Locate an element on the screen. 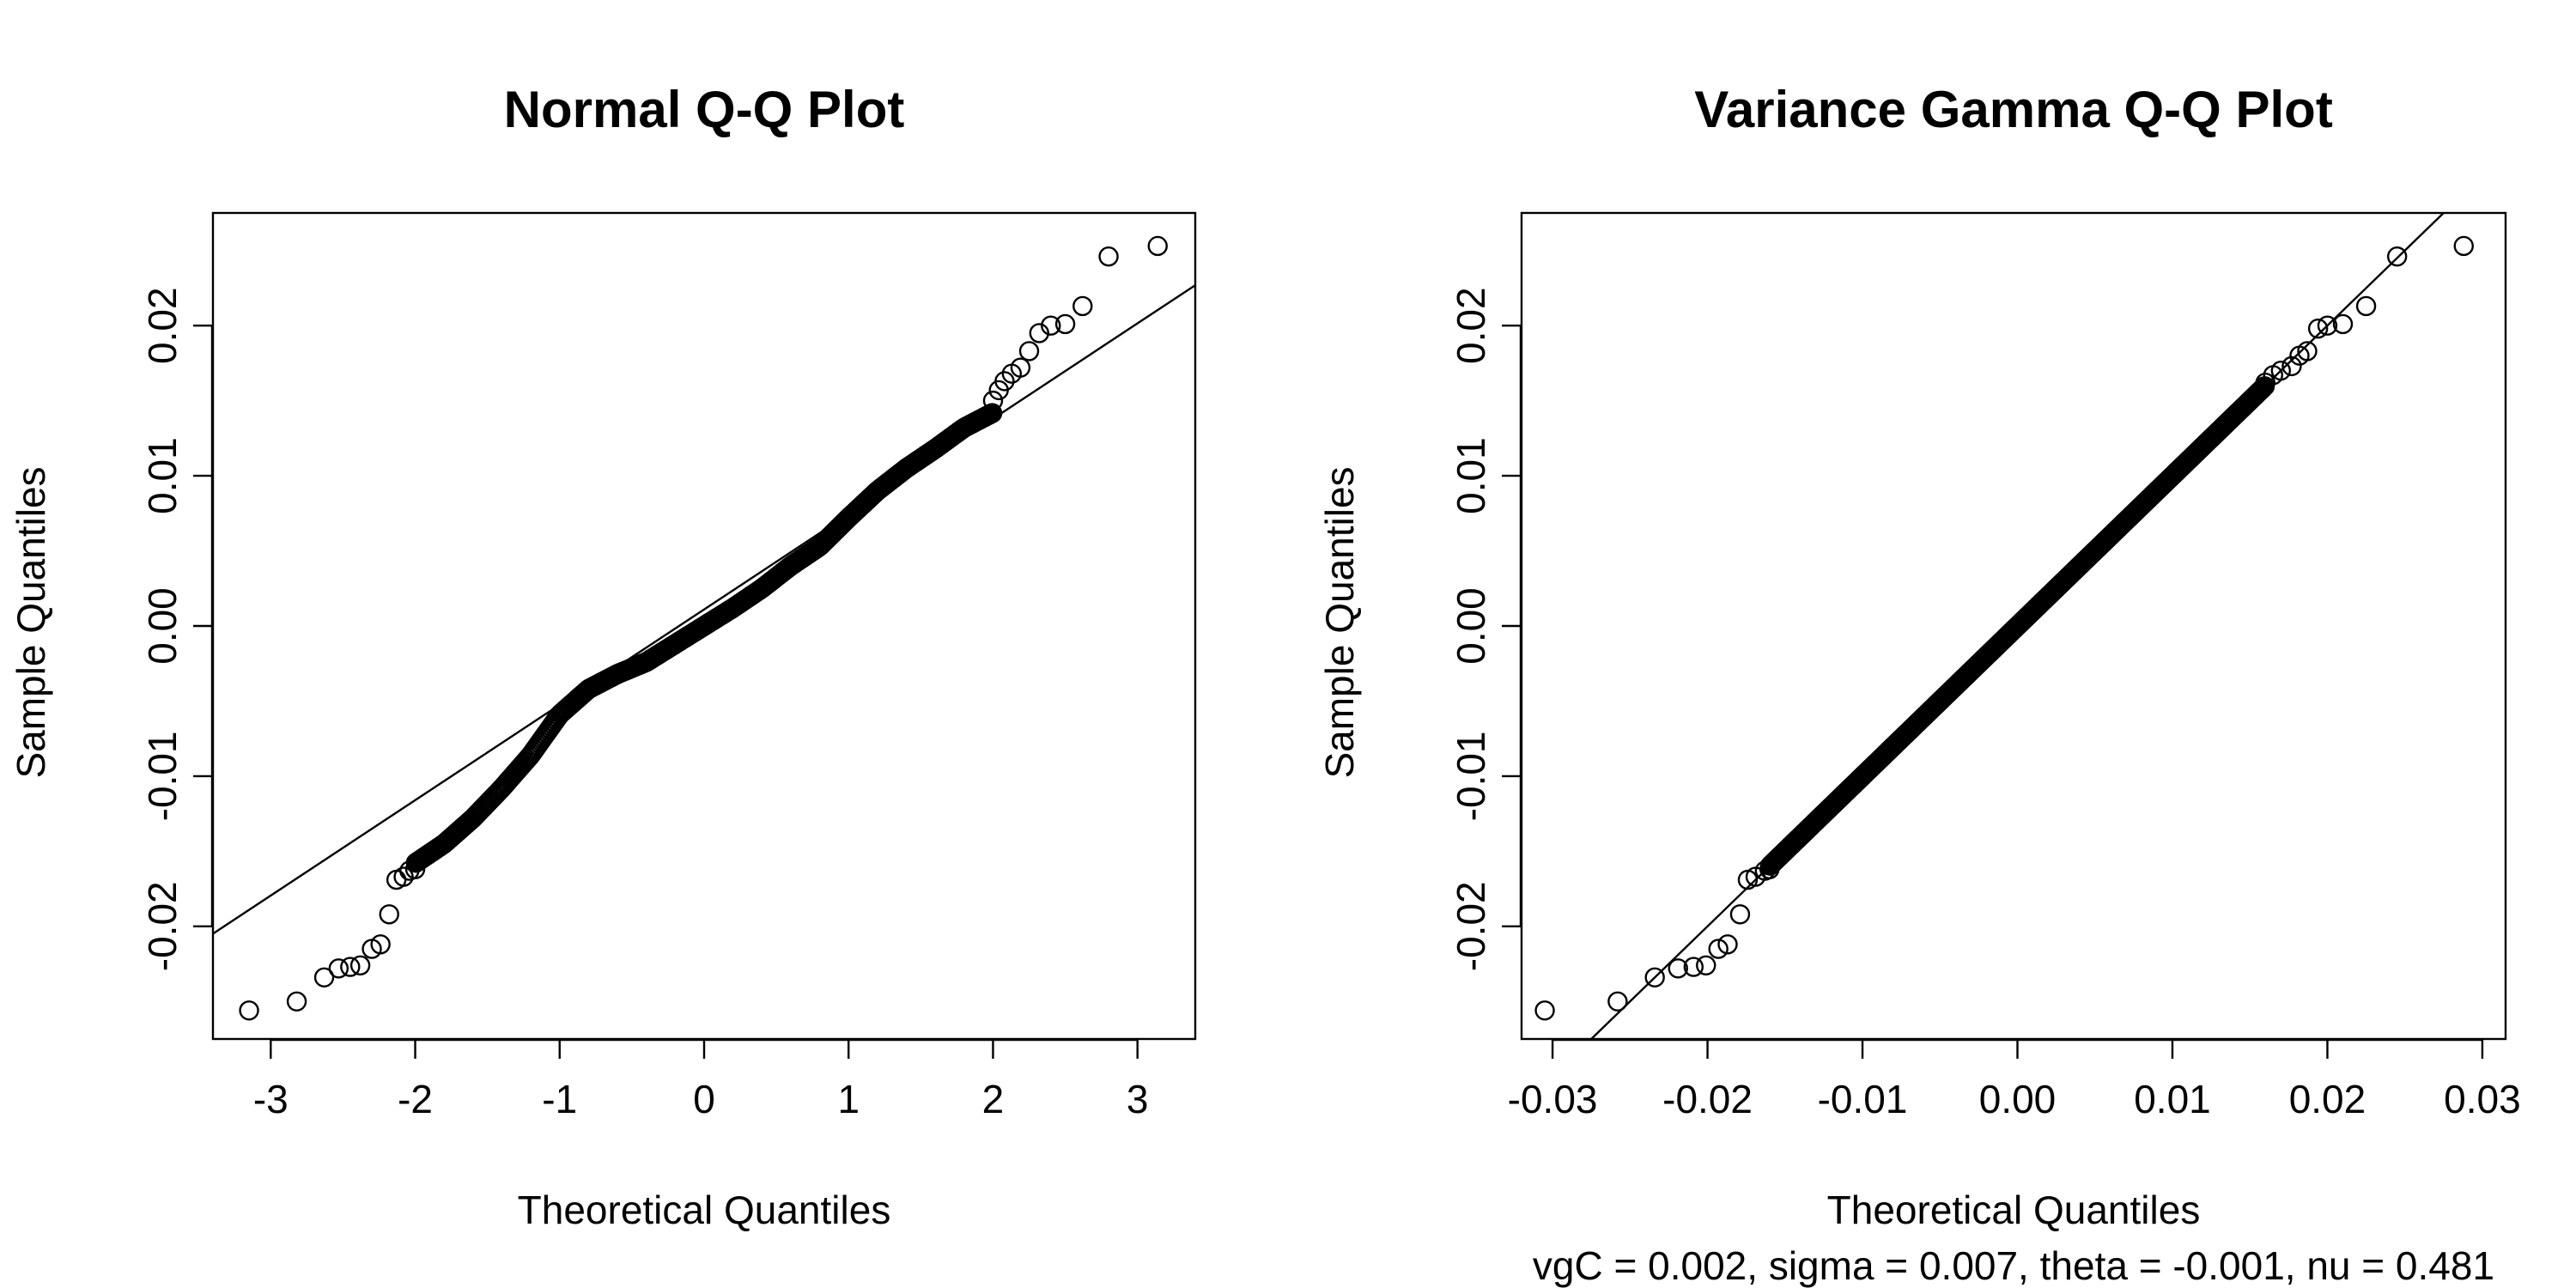 This screenshot has height=1288, width=2576. normal-qq-x-tick-label: -3 is located at coordinates (271, 1099).